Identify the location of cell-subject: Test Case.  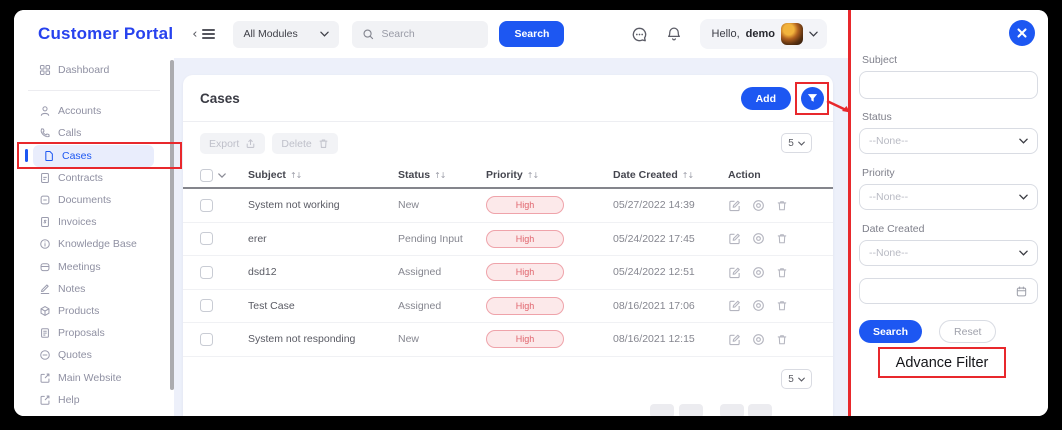
(271, 305).